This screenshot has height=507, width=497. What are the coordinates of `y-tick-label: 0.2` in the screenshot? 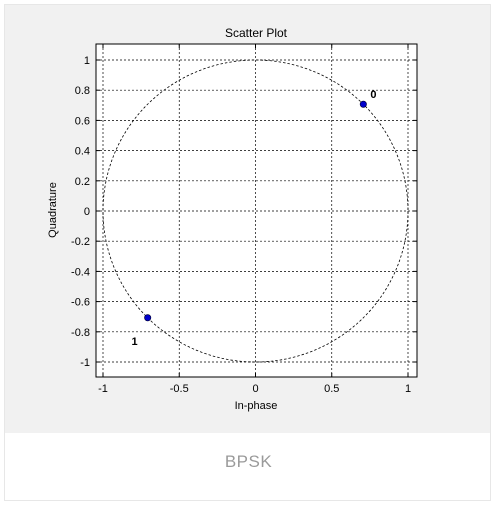 It's located at (82, 182).